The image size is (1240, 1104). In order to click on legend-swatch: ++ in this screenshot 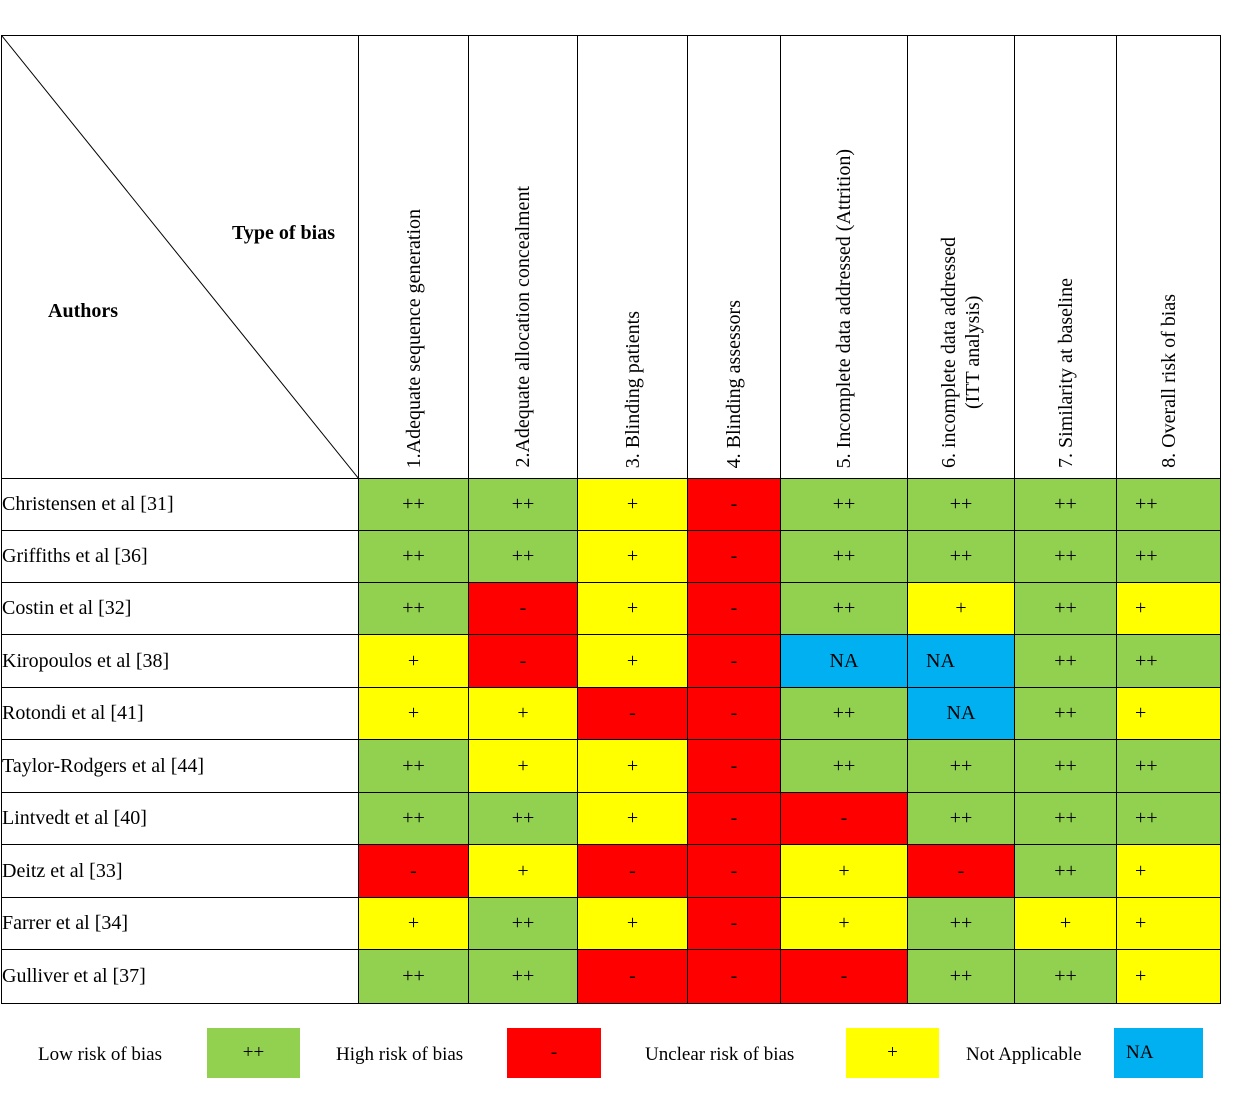, I will do `click(253, 1053)`.